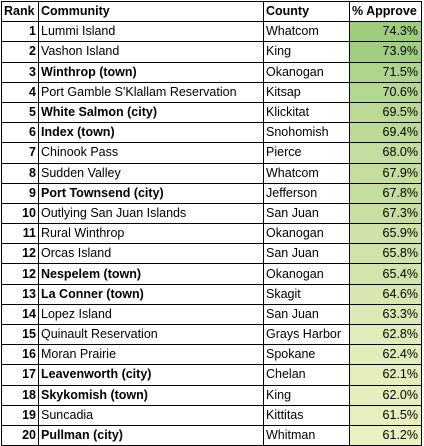  I want to click on approve-cell: 62.4%, so click(385, 355).